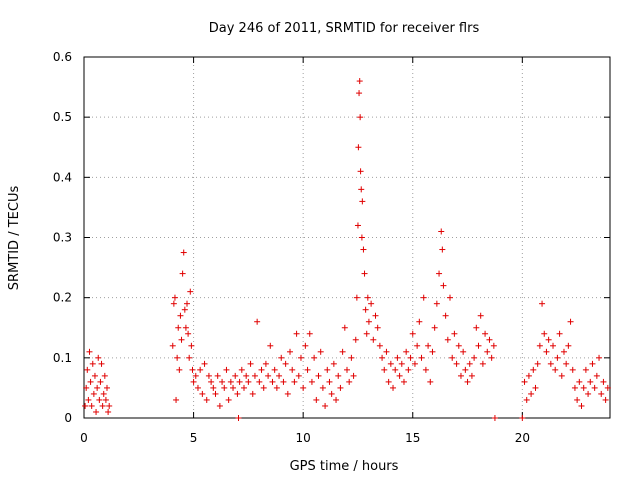 This screenshot has height=480, width=640. Describe the element at coordinates (62, 358) in the screenshot. I see `y-tick-label: 0.1` at that location.